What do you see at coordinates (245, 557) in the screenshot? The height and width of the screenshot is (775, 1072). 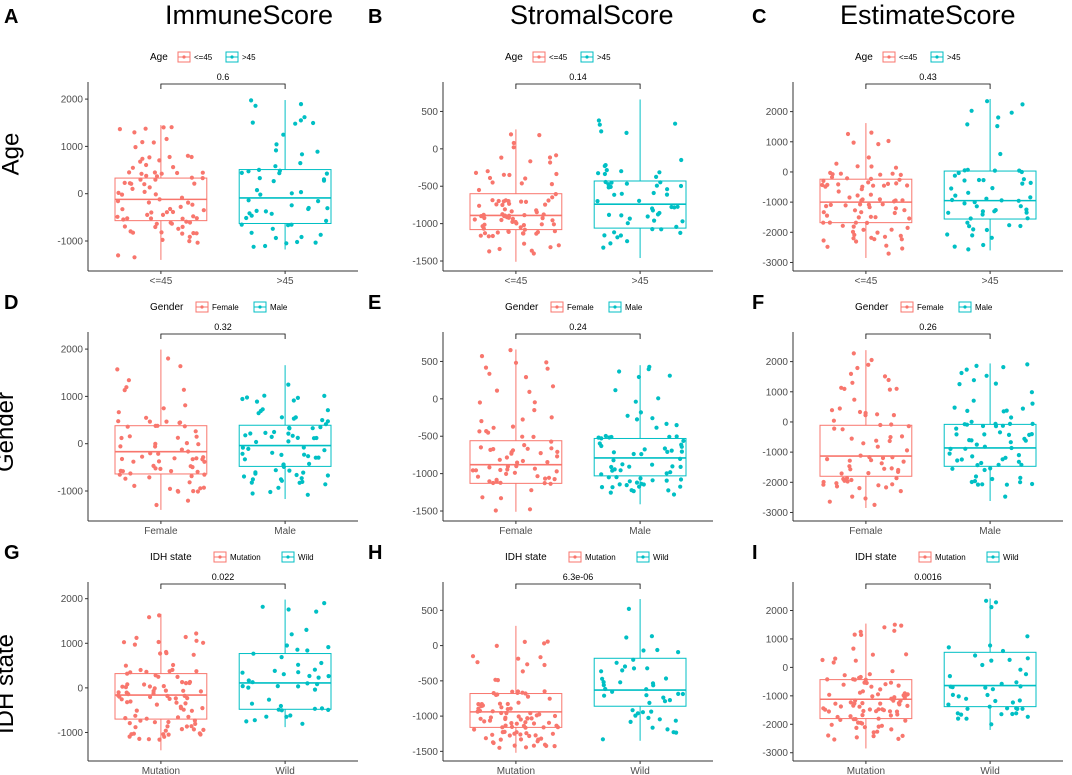 I see `panel-g-legend-label-1: Mutation` at bounding box center [245, 557].